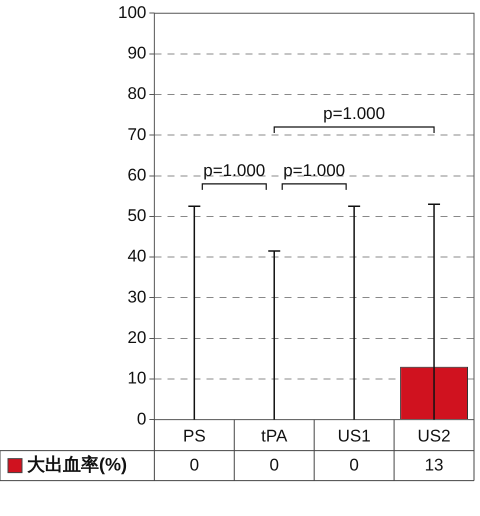 The height and width of the screenshot is (516, 480). What do you see at coordinates (136, 134) in the screenshot?
I see `y-tick-label: 70` at bounding box center [136, 134].